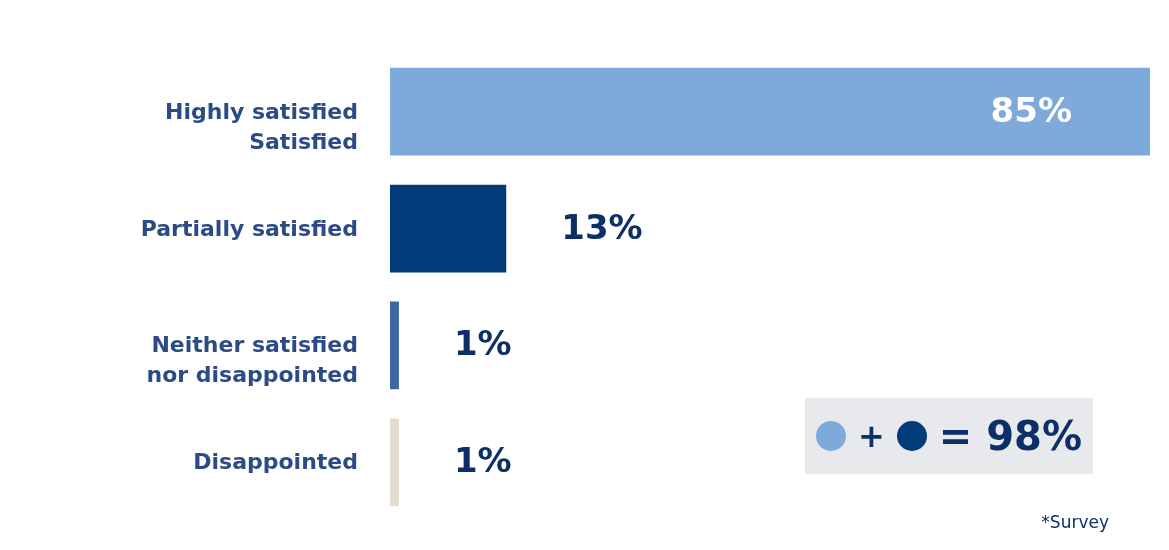 Image resolution: width=1169 pixels, height=550 pixels. Describe the element at coordinates (871, 436) in the screenshot. I see `annotation: +` at that location.